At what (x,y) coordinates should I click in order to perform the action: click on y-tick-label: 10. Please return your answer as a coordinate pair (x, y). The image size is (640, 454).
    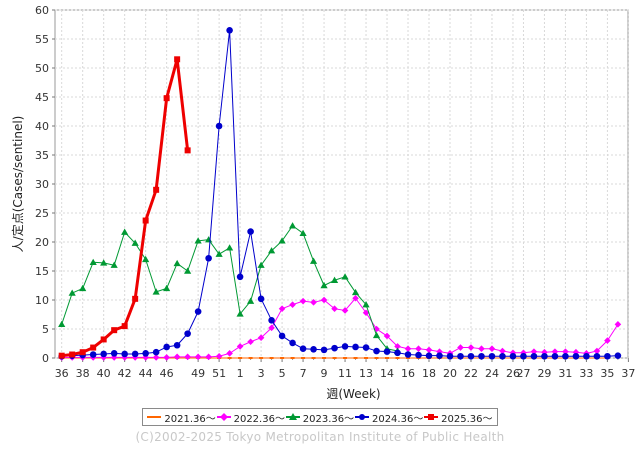
    Looking at the image, I should click on (42, 300).